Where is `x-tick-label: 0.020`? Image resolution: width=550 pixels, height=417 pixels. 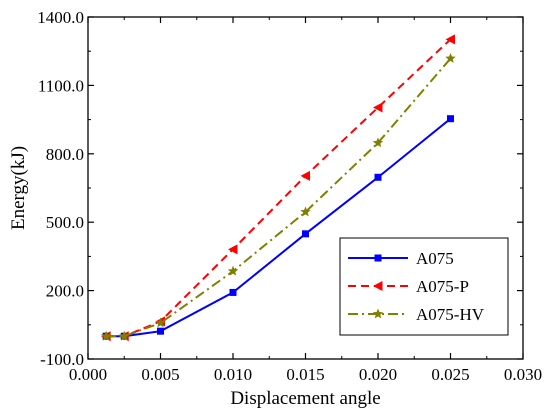
x-tick-label: 0.020 is located at coordinates (378, 374).